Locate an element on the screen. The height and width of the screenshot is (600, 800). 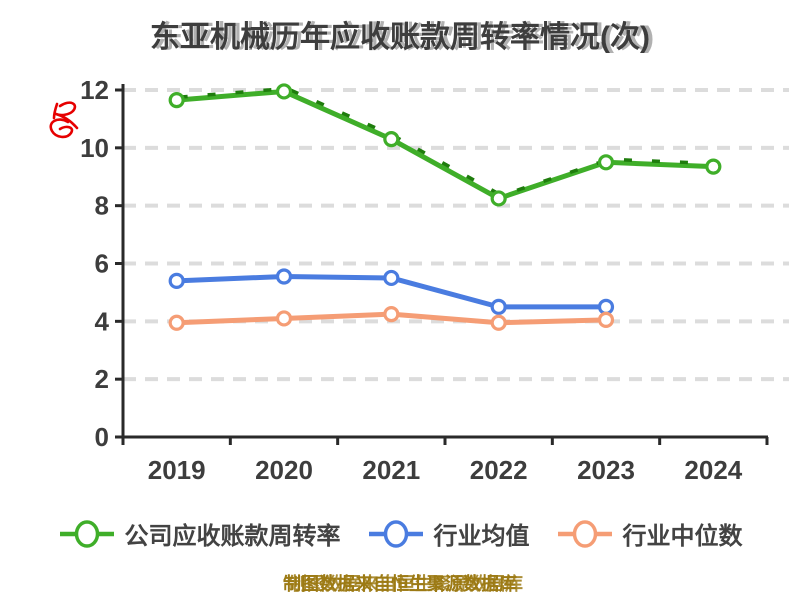
series-line is located at coordinates (445, 144).